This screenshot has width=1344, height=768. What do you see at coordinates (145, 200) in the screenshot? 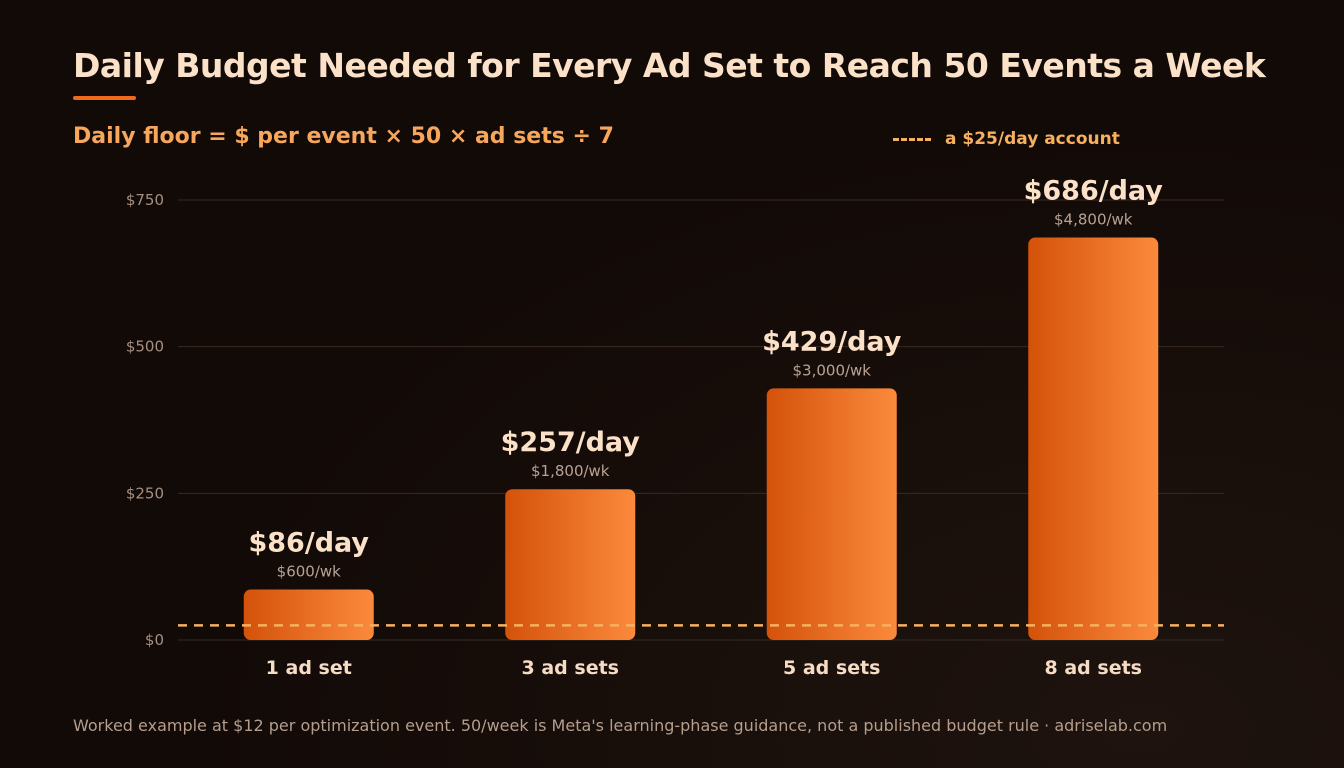
I see `y-tick-label: $750` at bounding box center [145, 200].